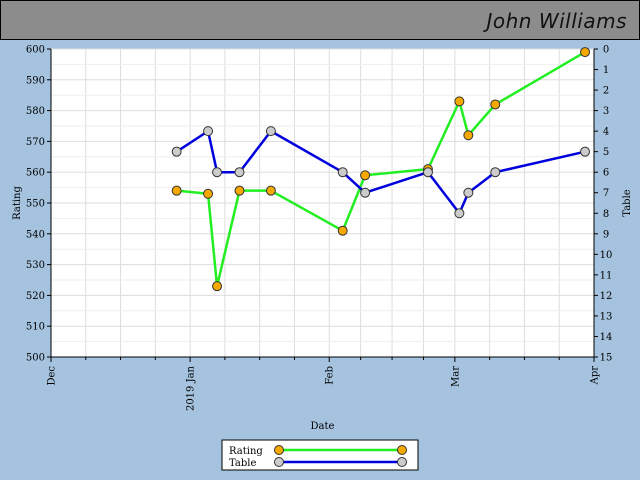  What do you see at coordinates (191, 388) in the screenshot?
I see `bottom-tick-label: 2019 Jan` at bounding box center [191, 388].